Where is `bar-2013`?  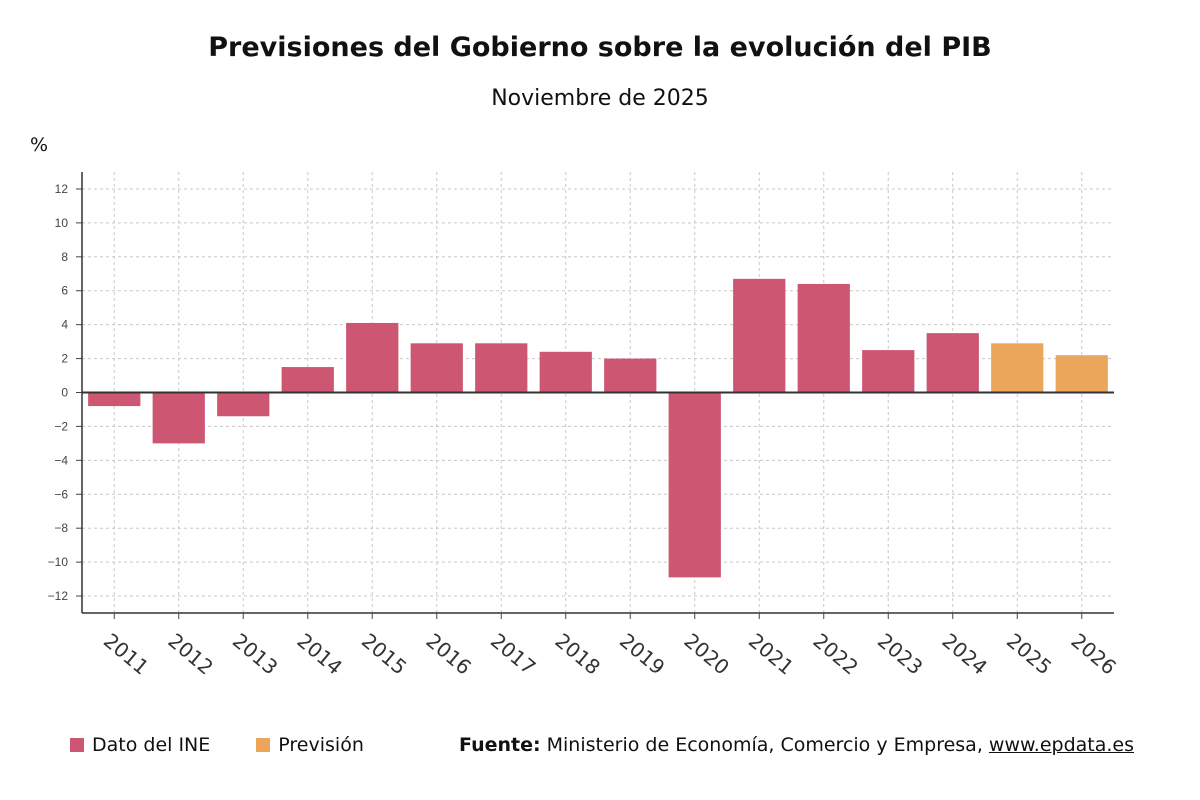
bar-2013 is located at coordinates (243, 404).